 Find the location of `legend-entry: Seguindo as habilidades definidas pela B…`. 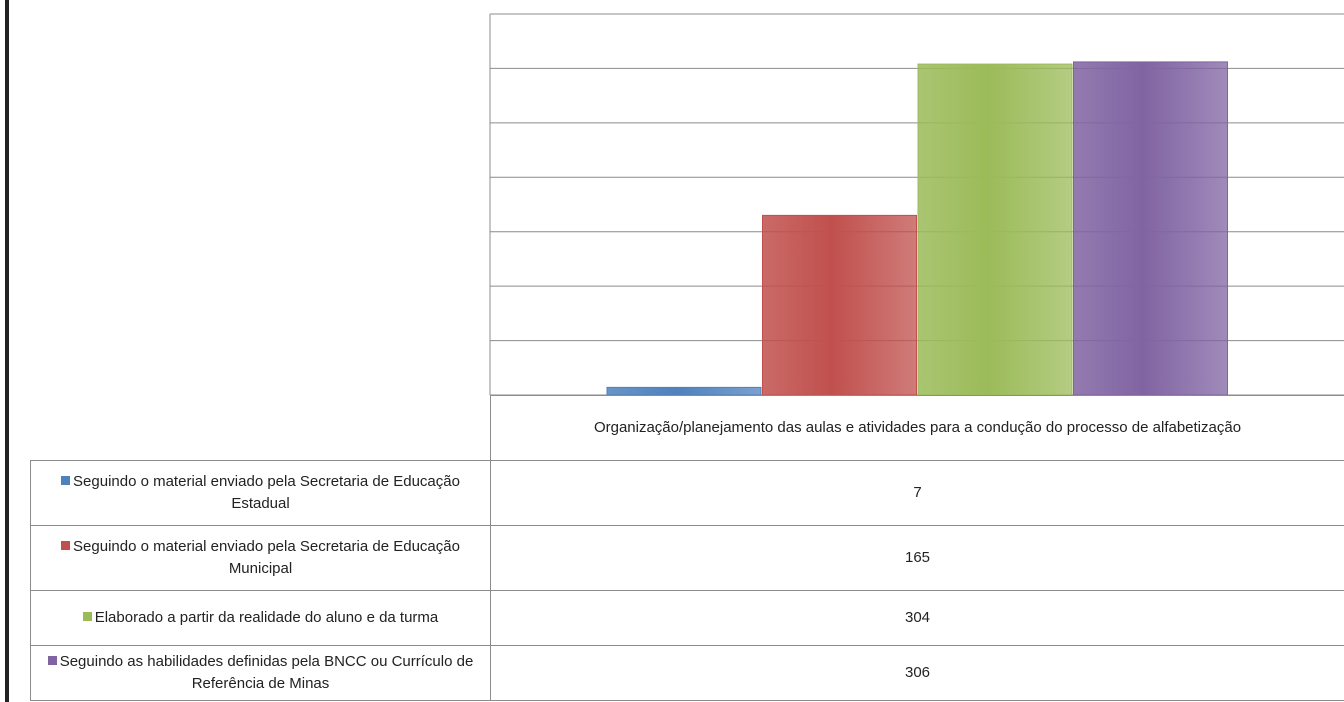

legend-entry: Seguindo as habilidades definidas pela B… is located at coordinates (260, 673).